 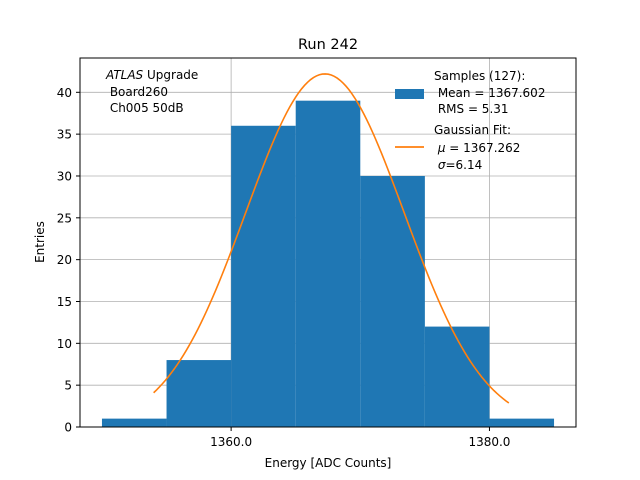 What do you see at coordinates (231, 442) in the screenshot?
I see `x-tick-label: 1360.0` at bounding box center [231, 442].